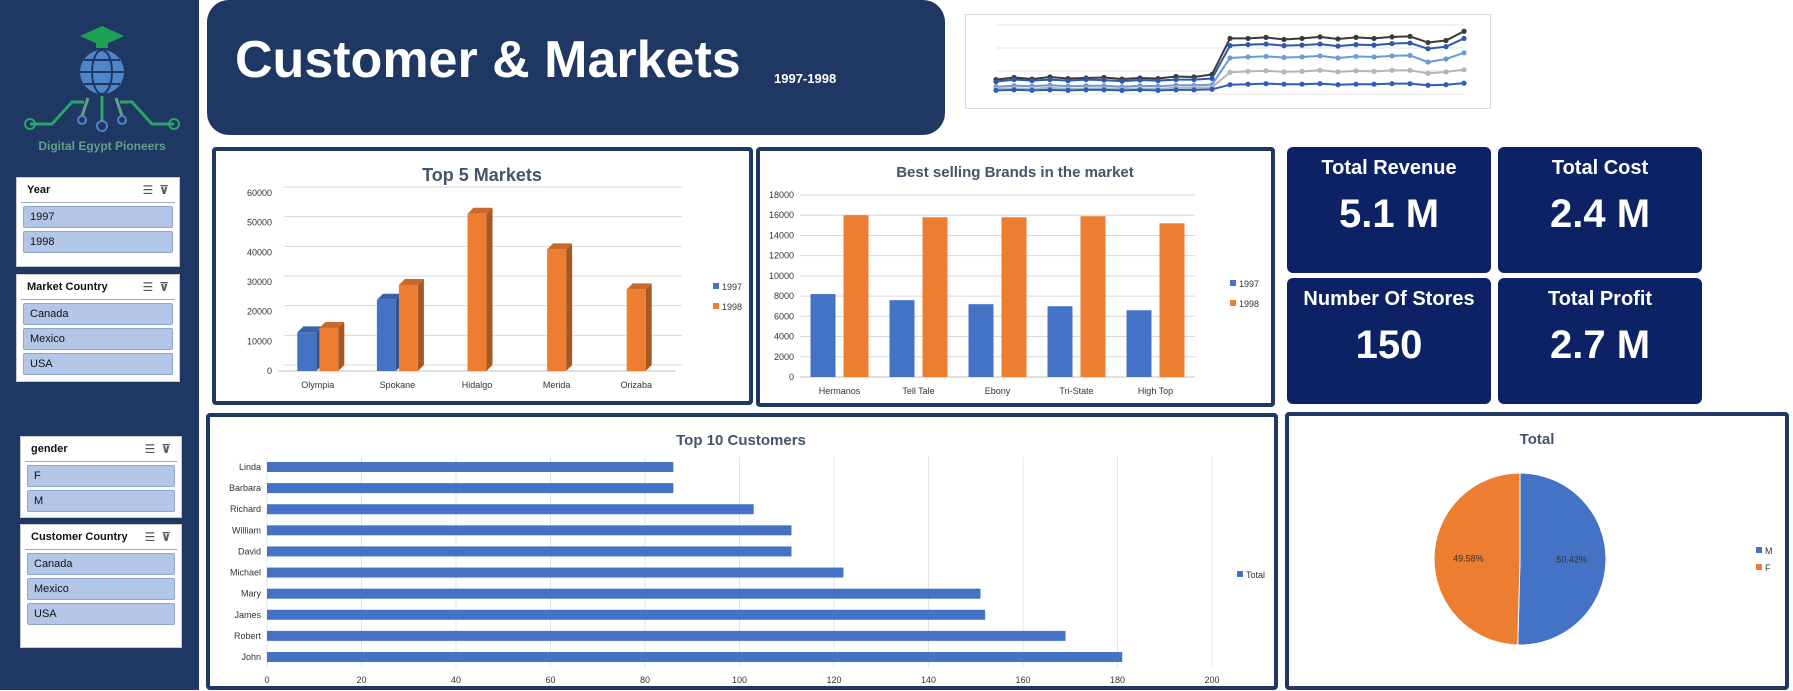 The image size is (1793, 691). I want to click on kpi-value: 5.1 M, so click(1389, 214).